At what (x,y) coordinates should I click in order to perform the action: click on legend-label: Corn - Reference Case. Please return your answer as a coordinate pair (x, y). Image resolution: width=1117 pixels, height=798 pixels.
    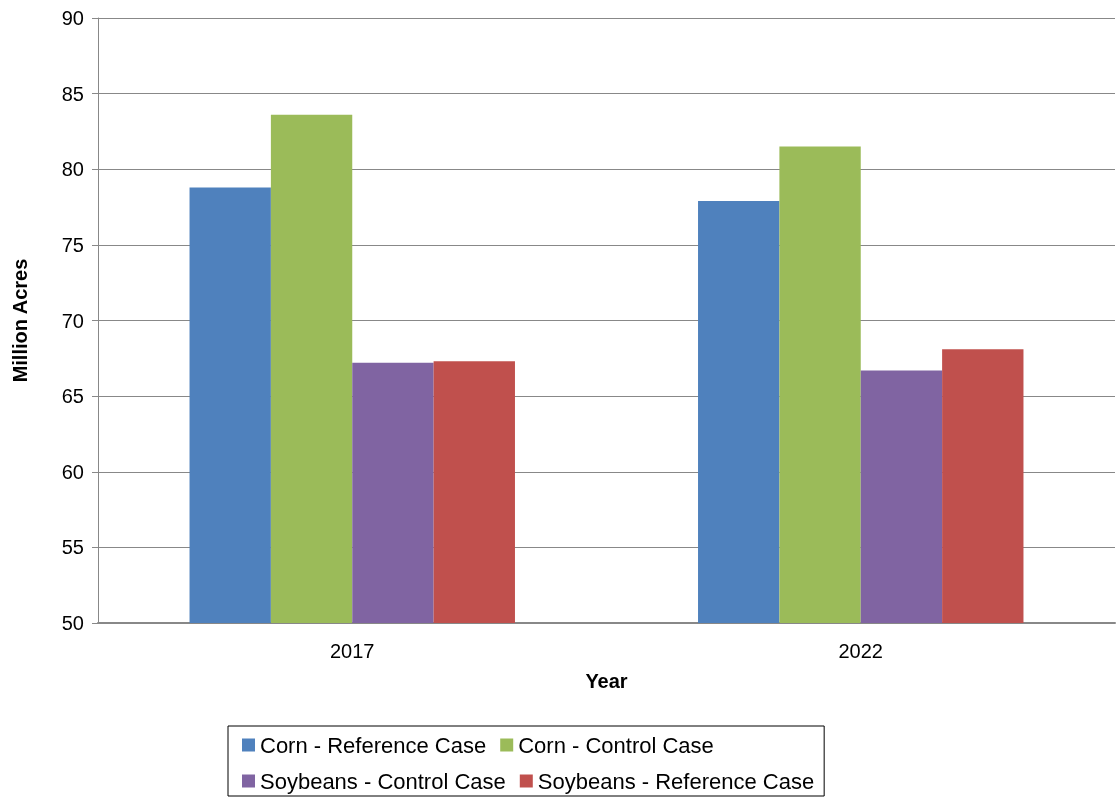
    Looking at the image, I should click on (373, 745).